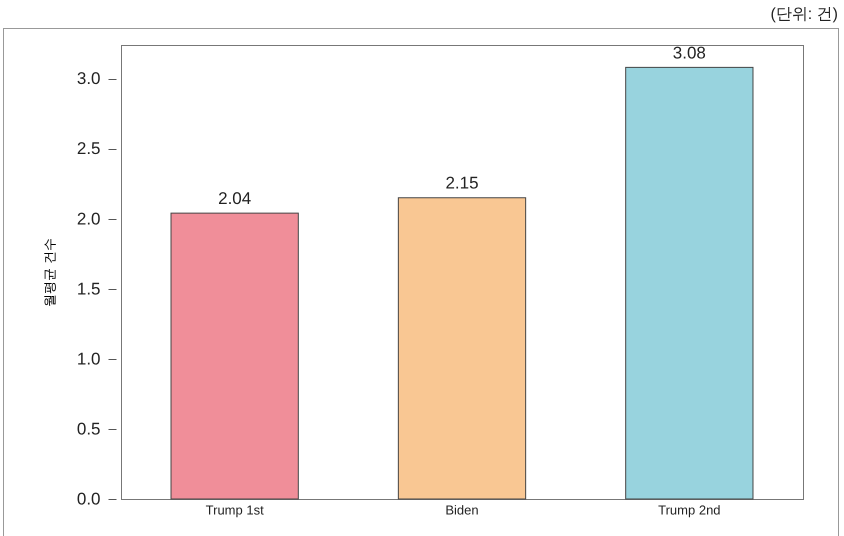 Image resolution: width=844 pixels, height=536 pixels. Describe the element at coordinates (88, 288) in the screenshot. I see `y-tick-label: 1.5` at that location.